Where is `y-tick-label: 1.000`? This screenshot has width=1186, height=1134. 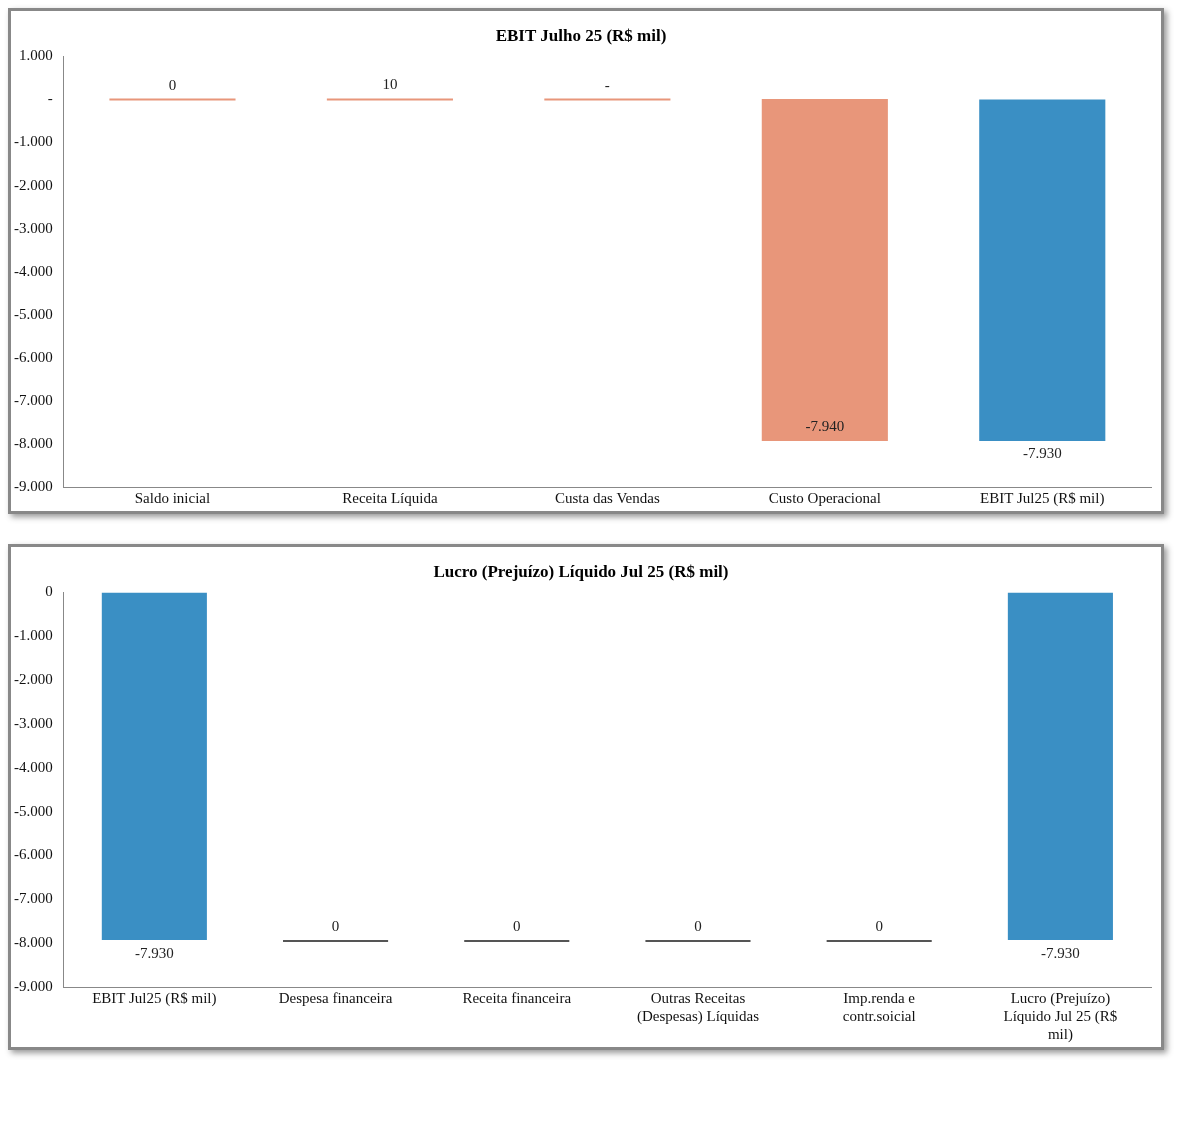 y-tick-label: 1.000 is located at coordinates (36, 55).